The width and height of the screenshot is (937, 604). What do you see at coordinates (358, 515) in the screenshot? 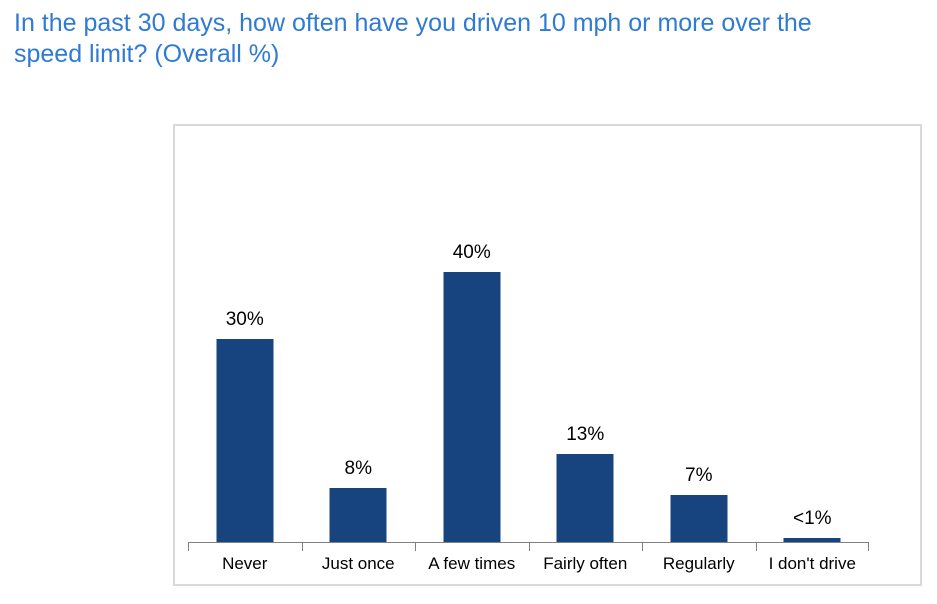
I see `bar-just-once` at bounding box center [358, 515].